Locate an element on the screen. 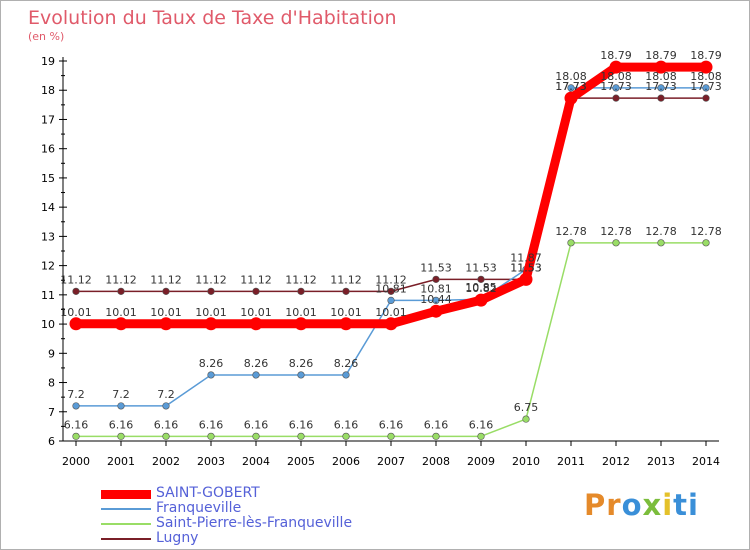  y-tick-label: 11 is located at coordinates (48, 295).